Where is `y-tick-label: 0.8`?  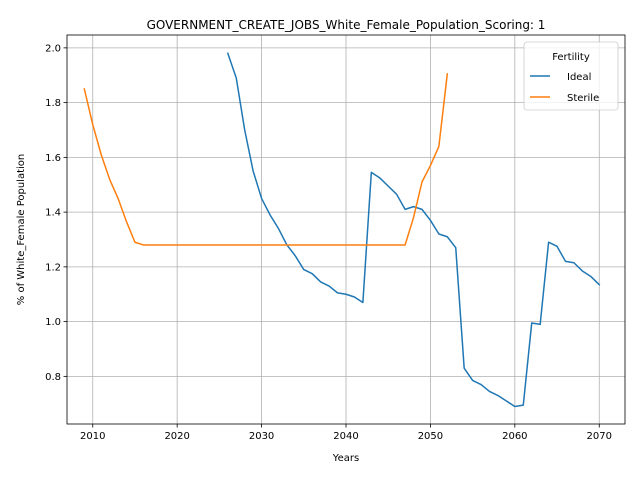
y-tick-label: 0.8 is located at coordinates (53, 377).